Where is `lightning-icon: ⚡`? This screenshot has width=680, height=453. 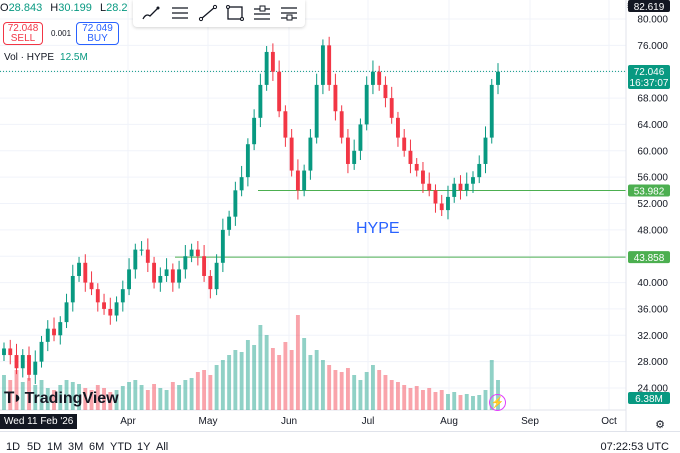
lightning-icon: ⚡ is located at coordinates (497, 402).